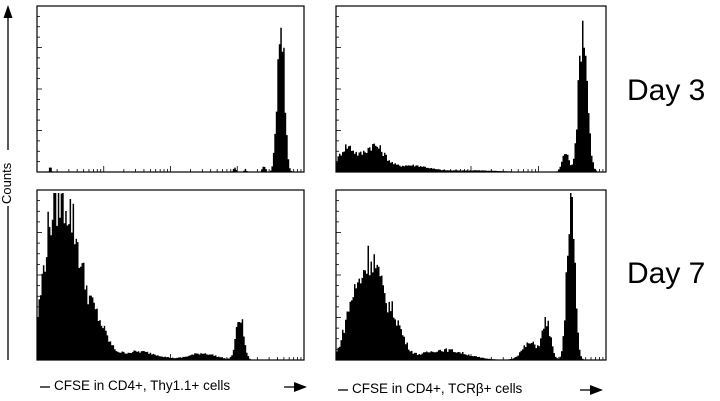 The image size is (720, 401). I want to click on x-axis-label-right: CFSE in CD4+, TCRβ+ cells, so click(437, 388).